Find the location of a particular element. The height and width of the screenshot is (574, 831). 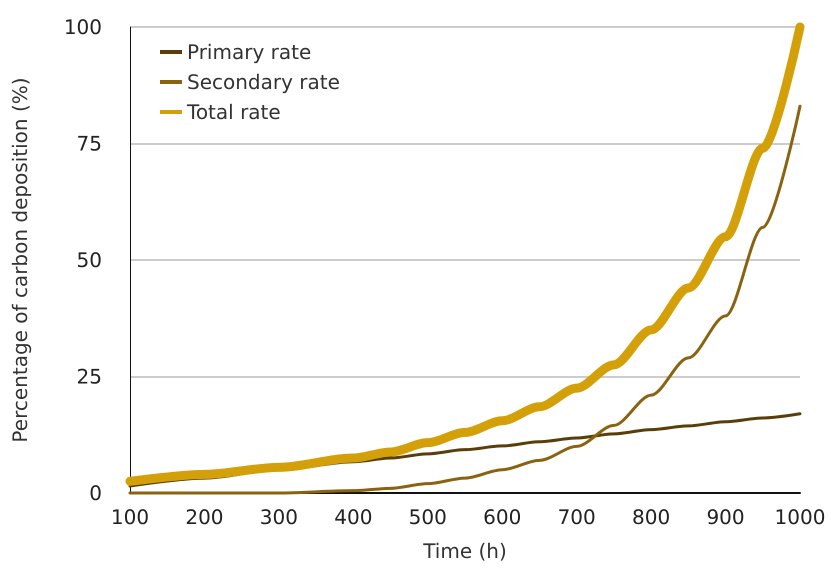

legend-label: Secondary rate is located at coordinates (263, 82).